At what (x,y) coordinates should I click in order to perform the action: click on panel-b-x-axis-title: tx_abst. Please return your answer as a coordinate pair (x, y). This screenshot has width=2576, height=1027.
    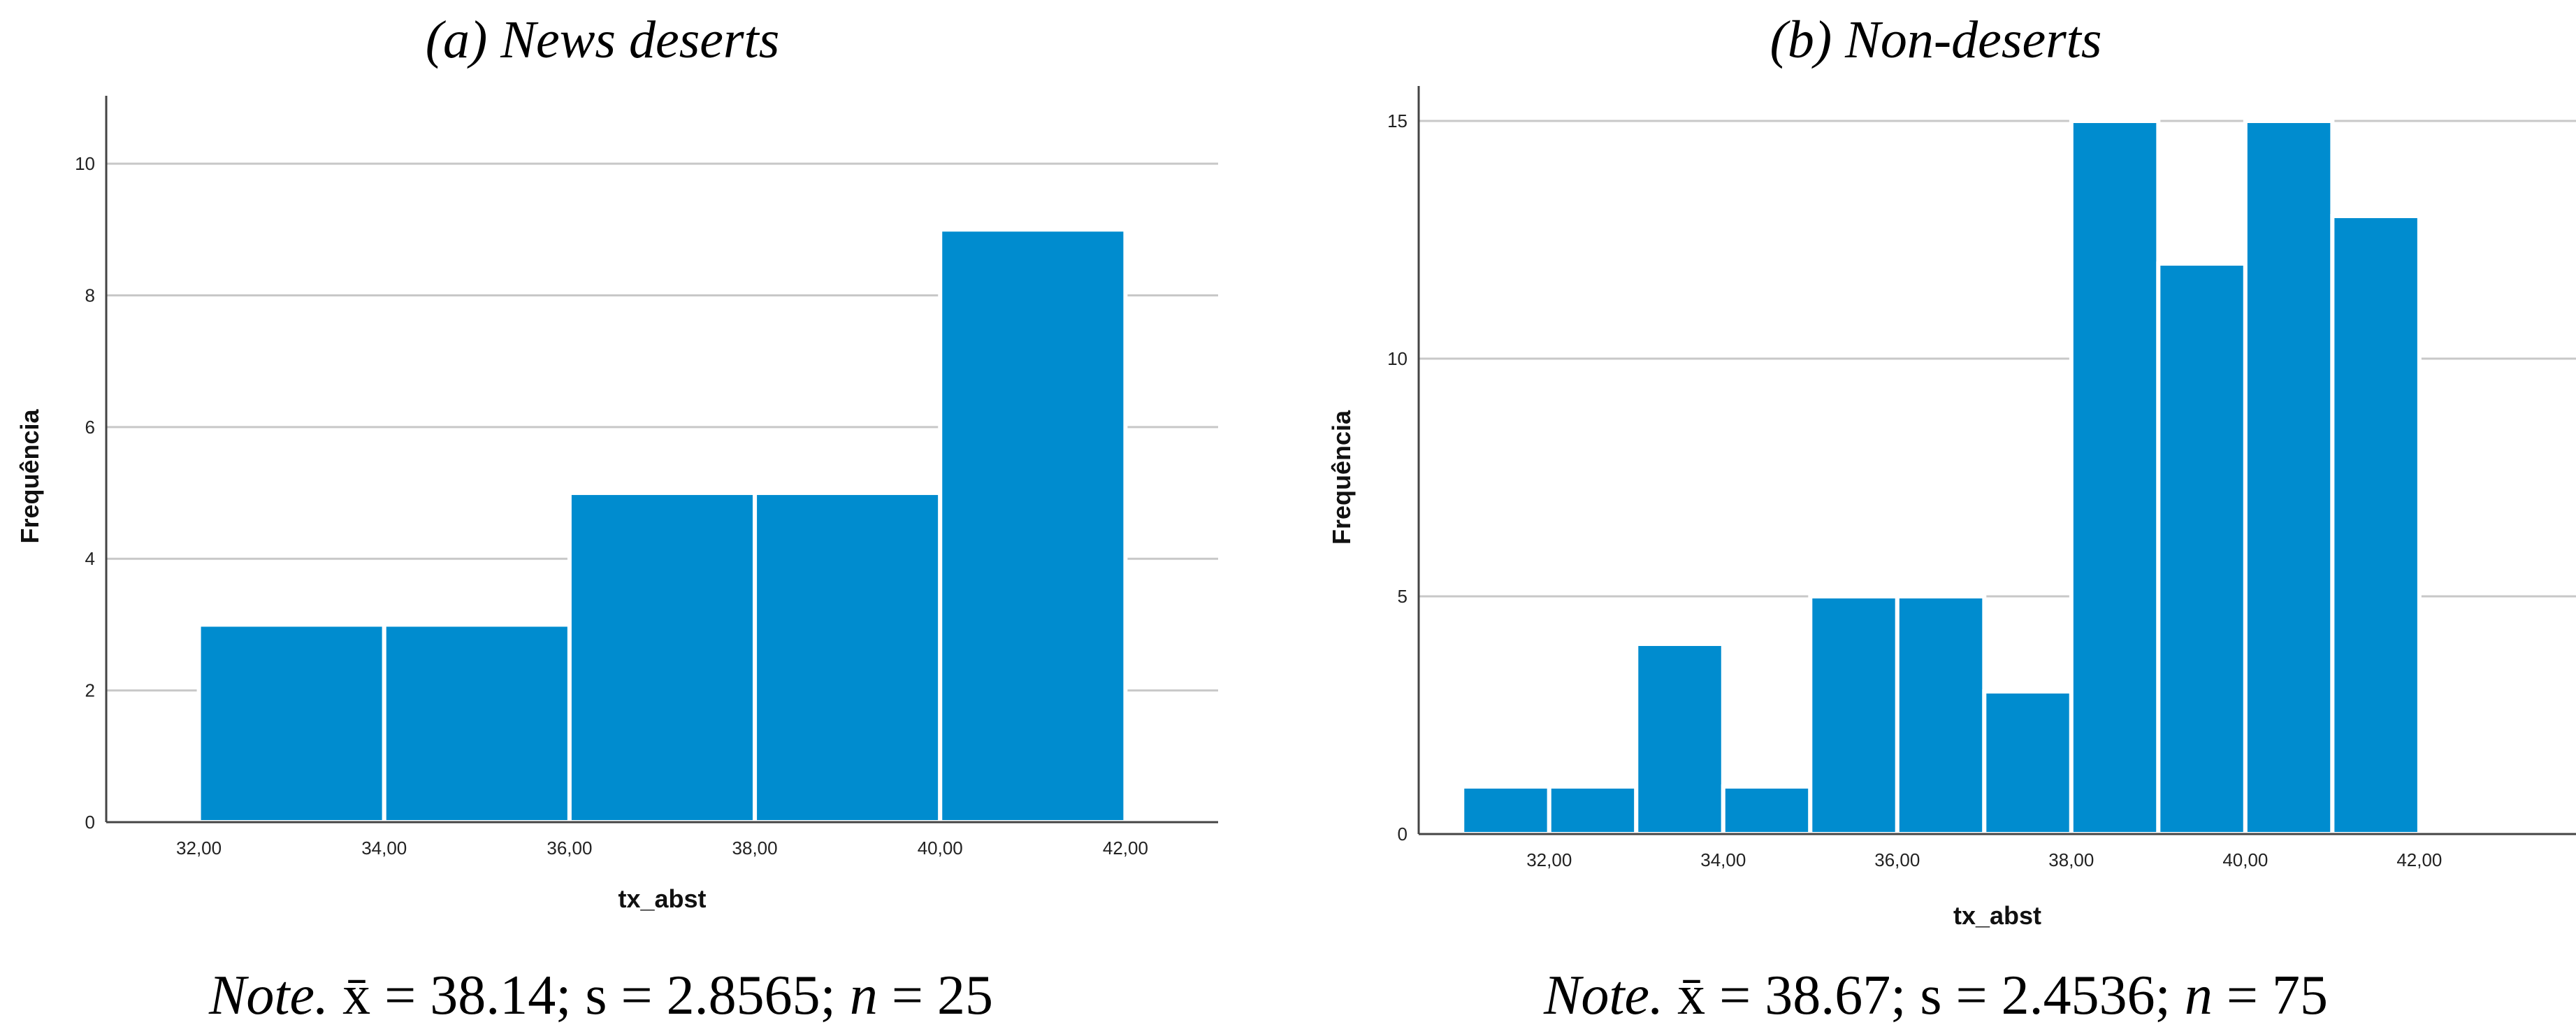
    Looking at the image, I should click on (1997, 915).